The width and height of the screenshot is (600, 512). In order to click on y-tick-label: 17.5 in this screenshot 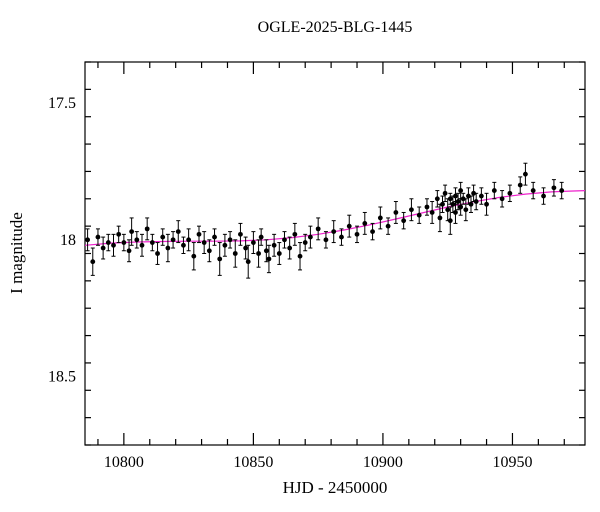, I will do `click(62, 103)`.